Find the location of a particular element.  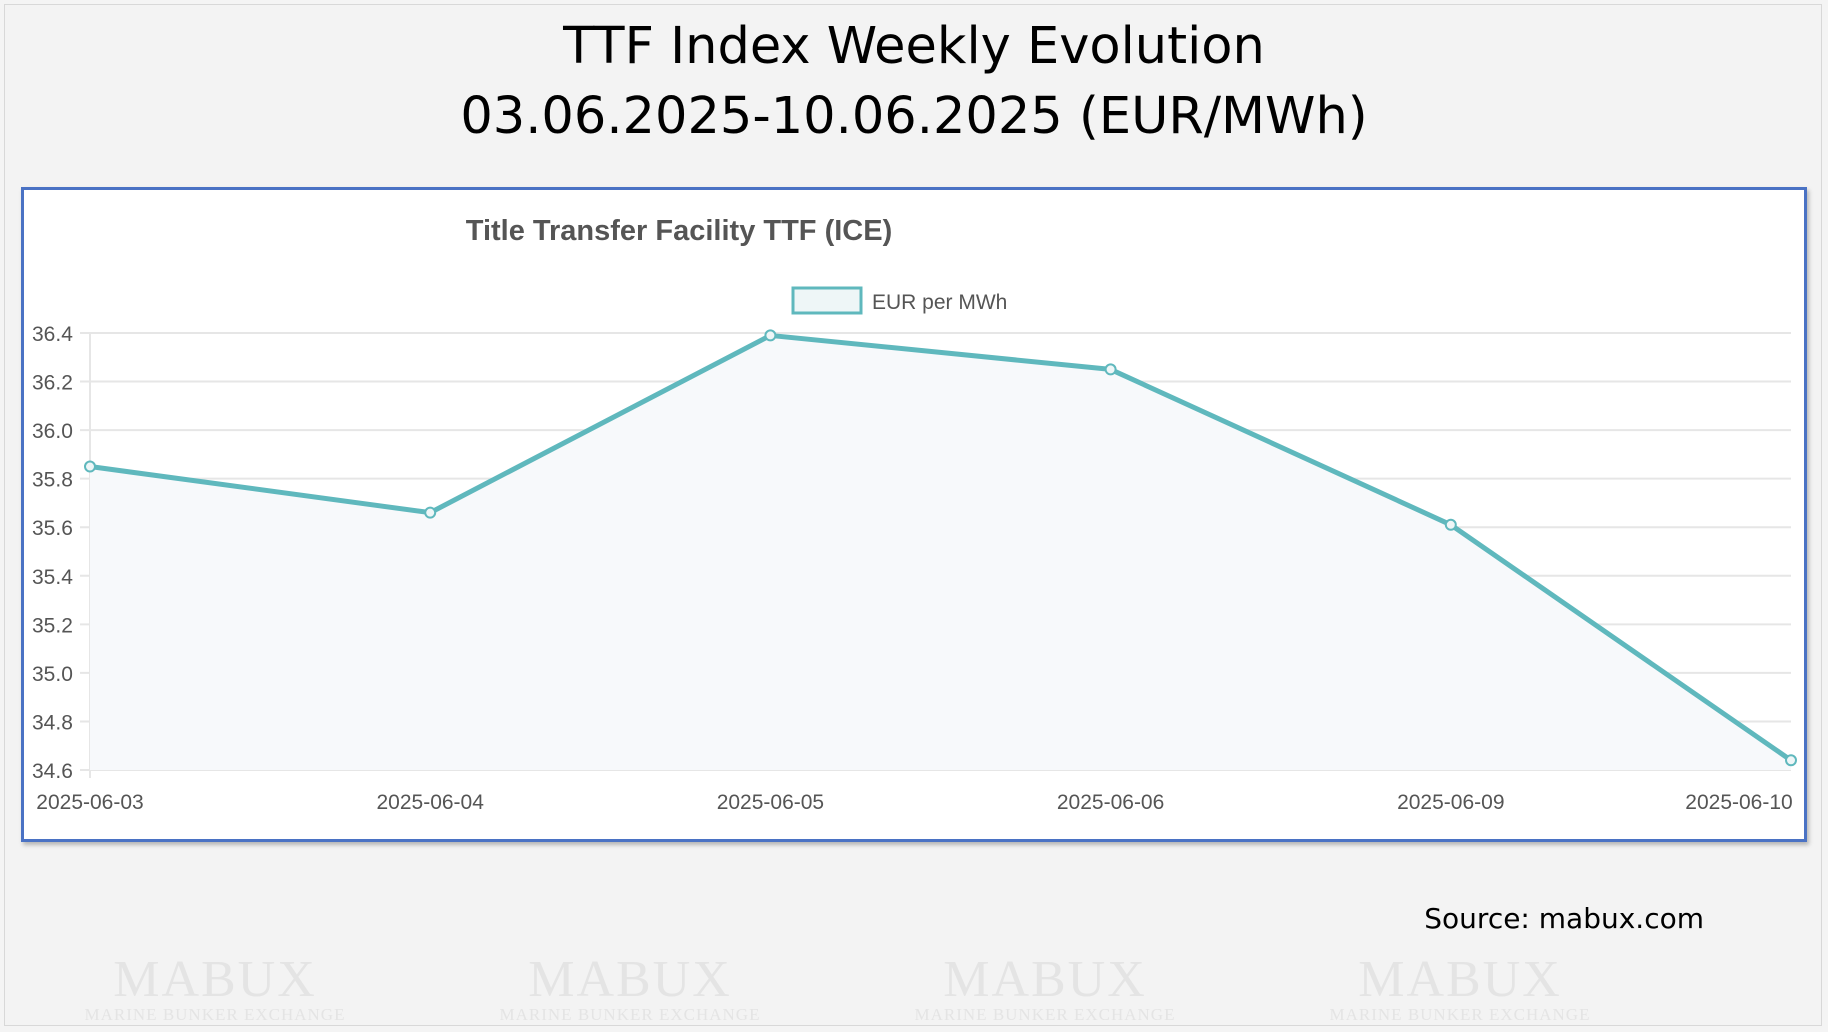

page-title: TTF Index Weekly Evolution is located at coordinates (914, 46).